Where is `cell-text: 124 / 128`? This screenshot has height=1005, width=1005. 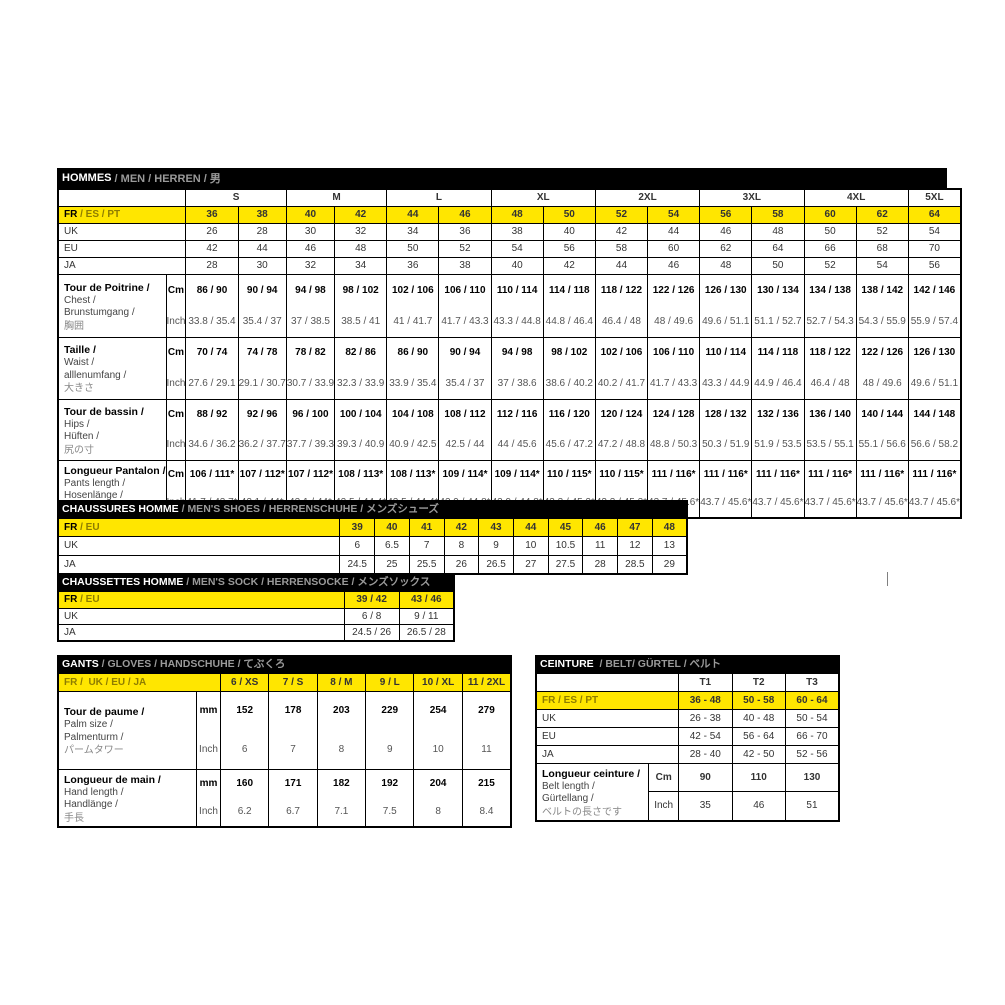 cell-text: 124 / 128 is located at coordinates (673, 414).